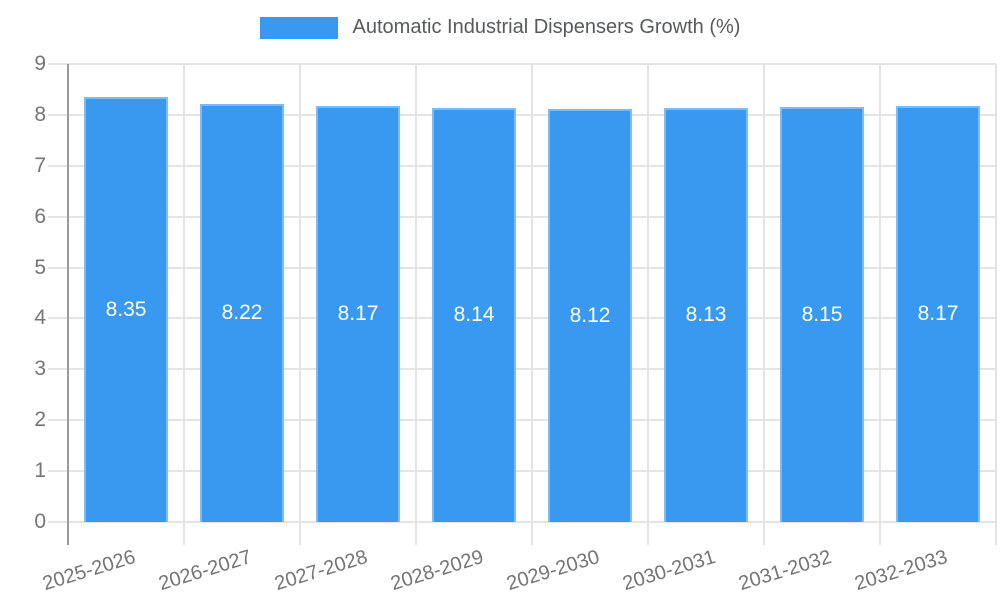  I want to click on bar-value-label: 8.14, so click(474, 314).